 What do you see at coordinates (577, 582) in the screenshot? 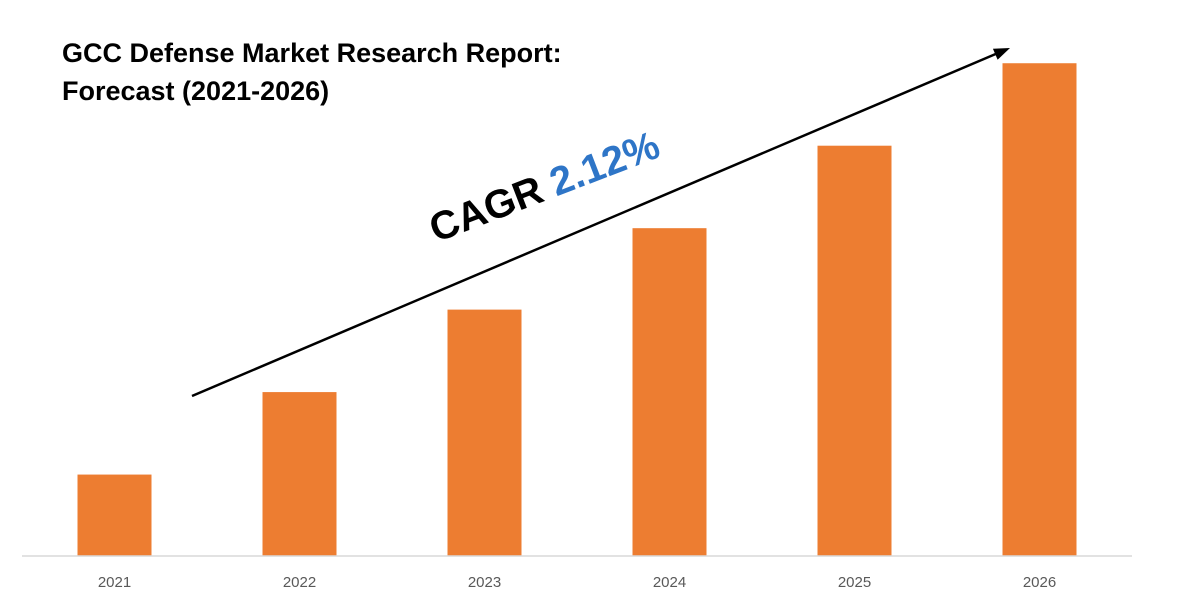
I see `x-axis-tick-labels: 2021 2022 2023 2024 2025 2026` at bounding box center [577, 582].